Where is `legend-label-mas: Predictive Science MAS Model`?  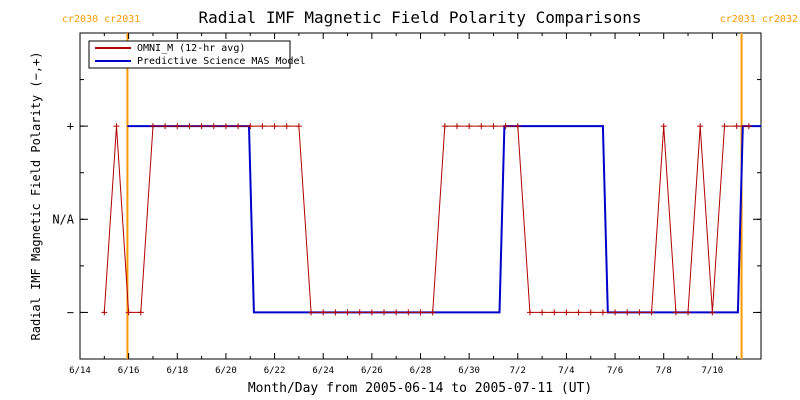 legend-label-mas: Predictive Science MAS Model is located at coordinates (221, 61).